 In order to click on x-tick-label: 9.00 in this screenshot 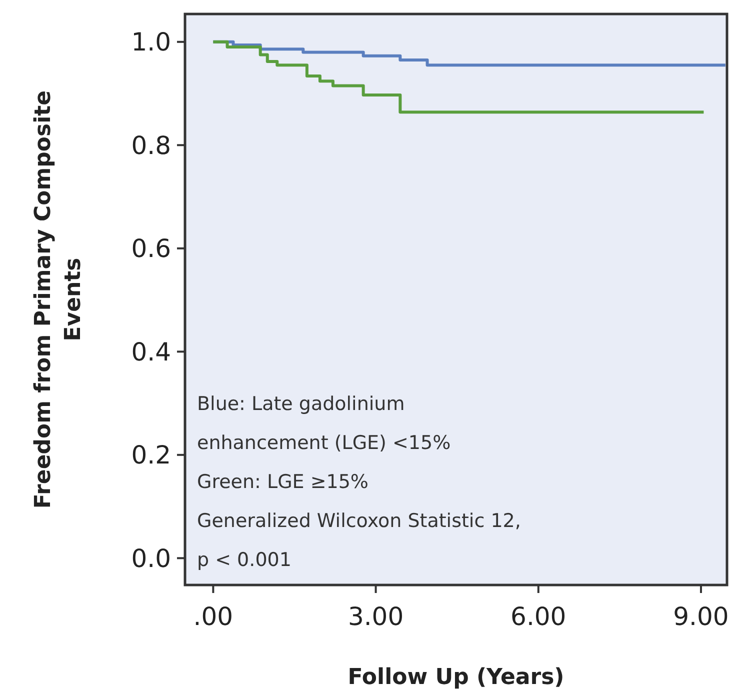, I will do `click(701, 616)`.